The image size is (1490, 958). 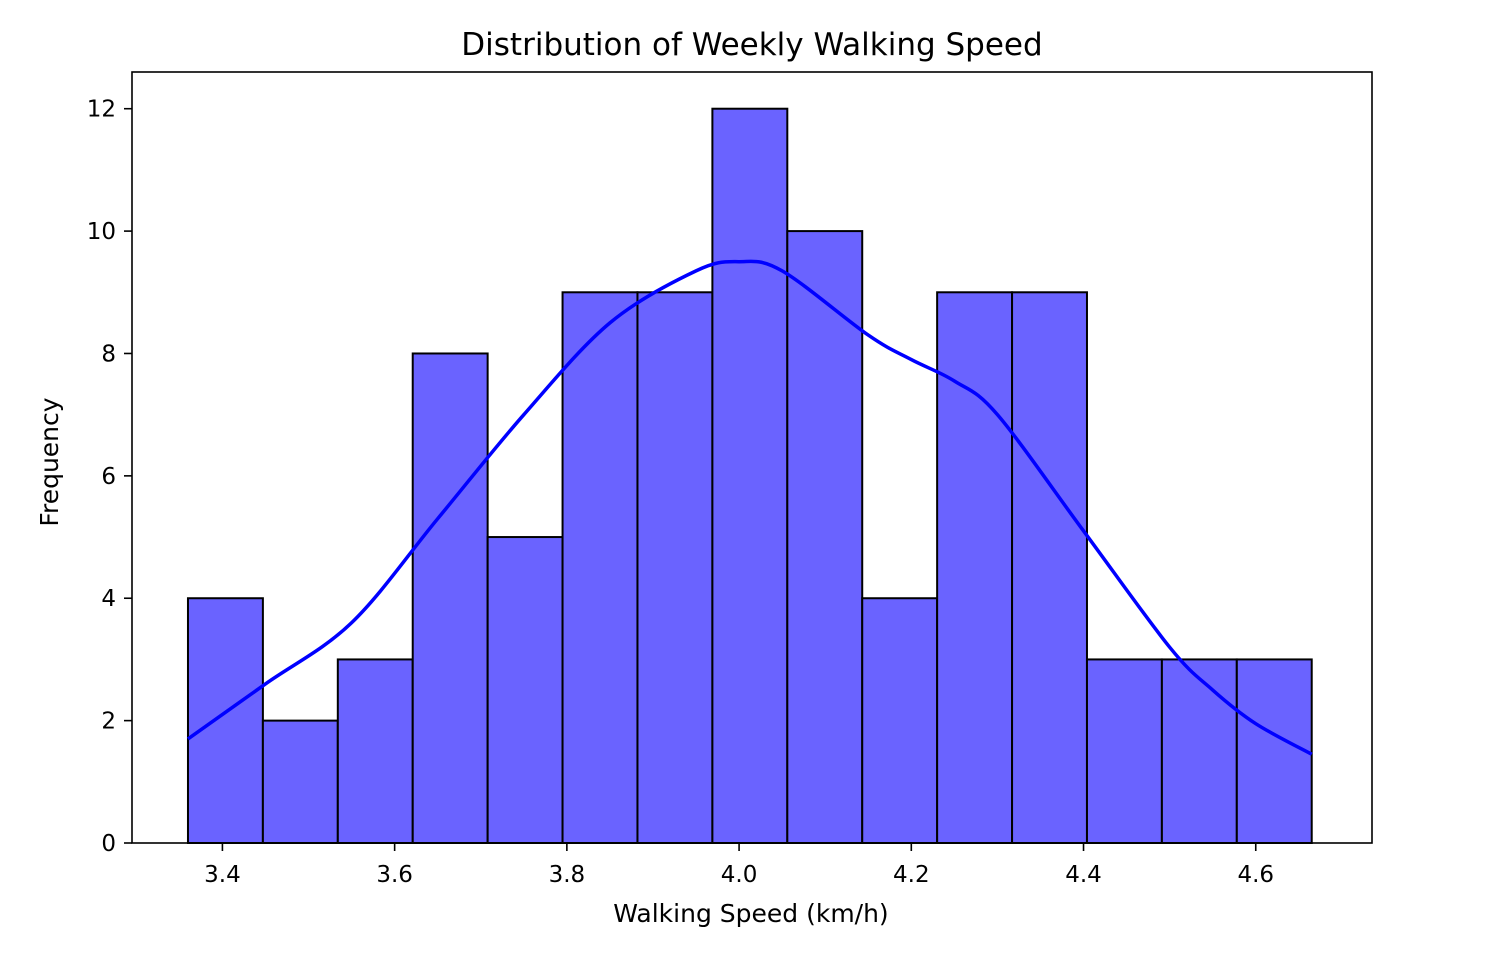 I want to click on x-tick-label: 3.6, so click(x=394, y=875).